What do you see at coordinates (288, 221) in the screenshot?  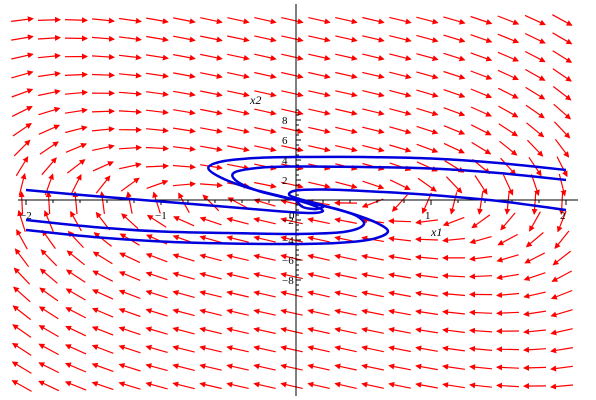 I see `y-tick-label: −2` at bounding box center [288, 221].